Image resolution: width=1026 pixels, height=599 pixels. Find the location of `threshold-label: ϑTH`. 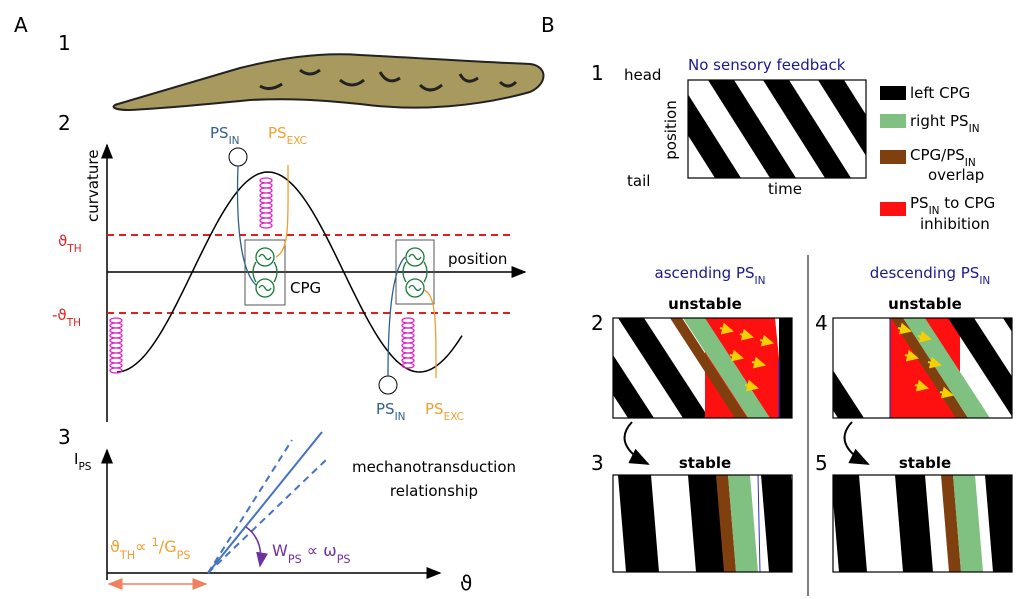

threshold-label: ϑTH is located at coordinates (70, 243).